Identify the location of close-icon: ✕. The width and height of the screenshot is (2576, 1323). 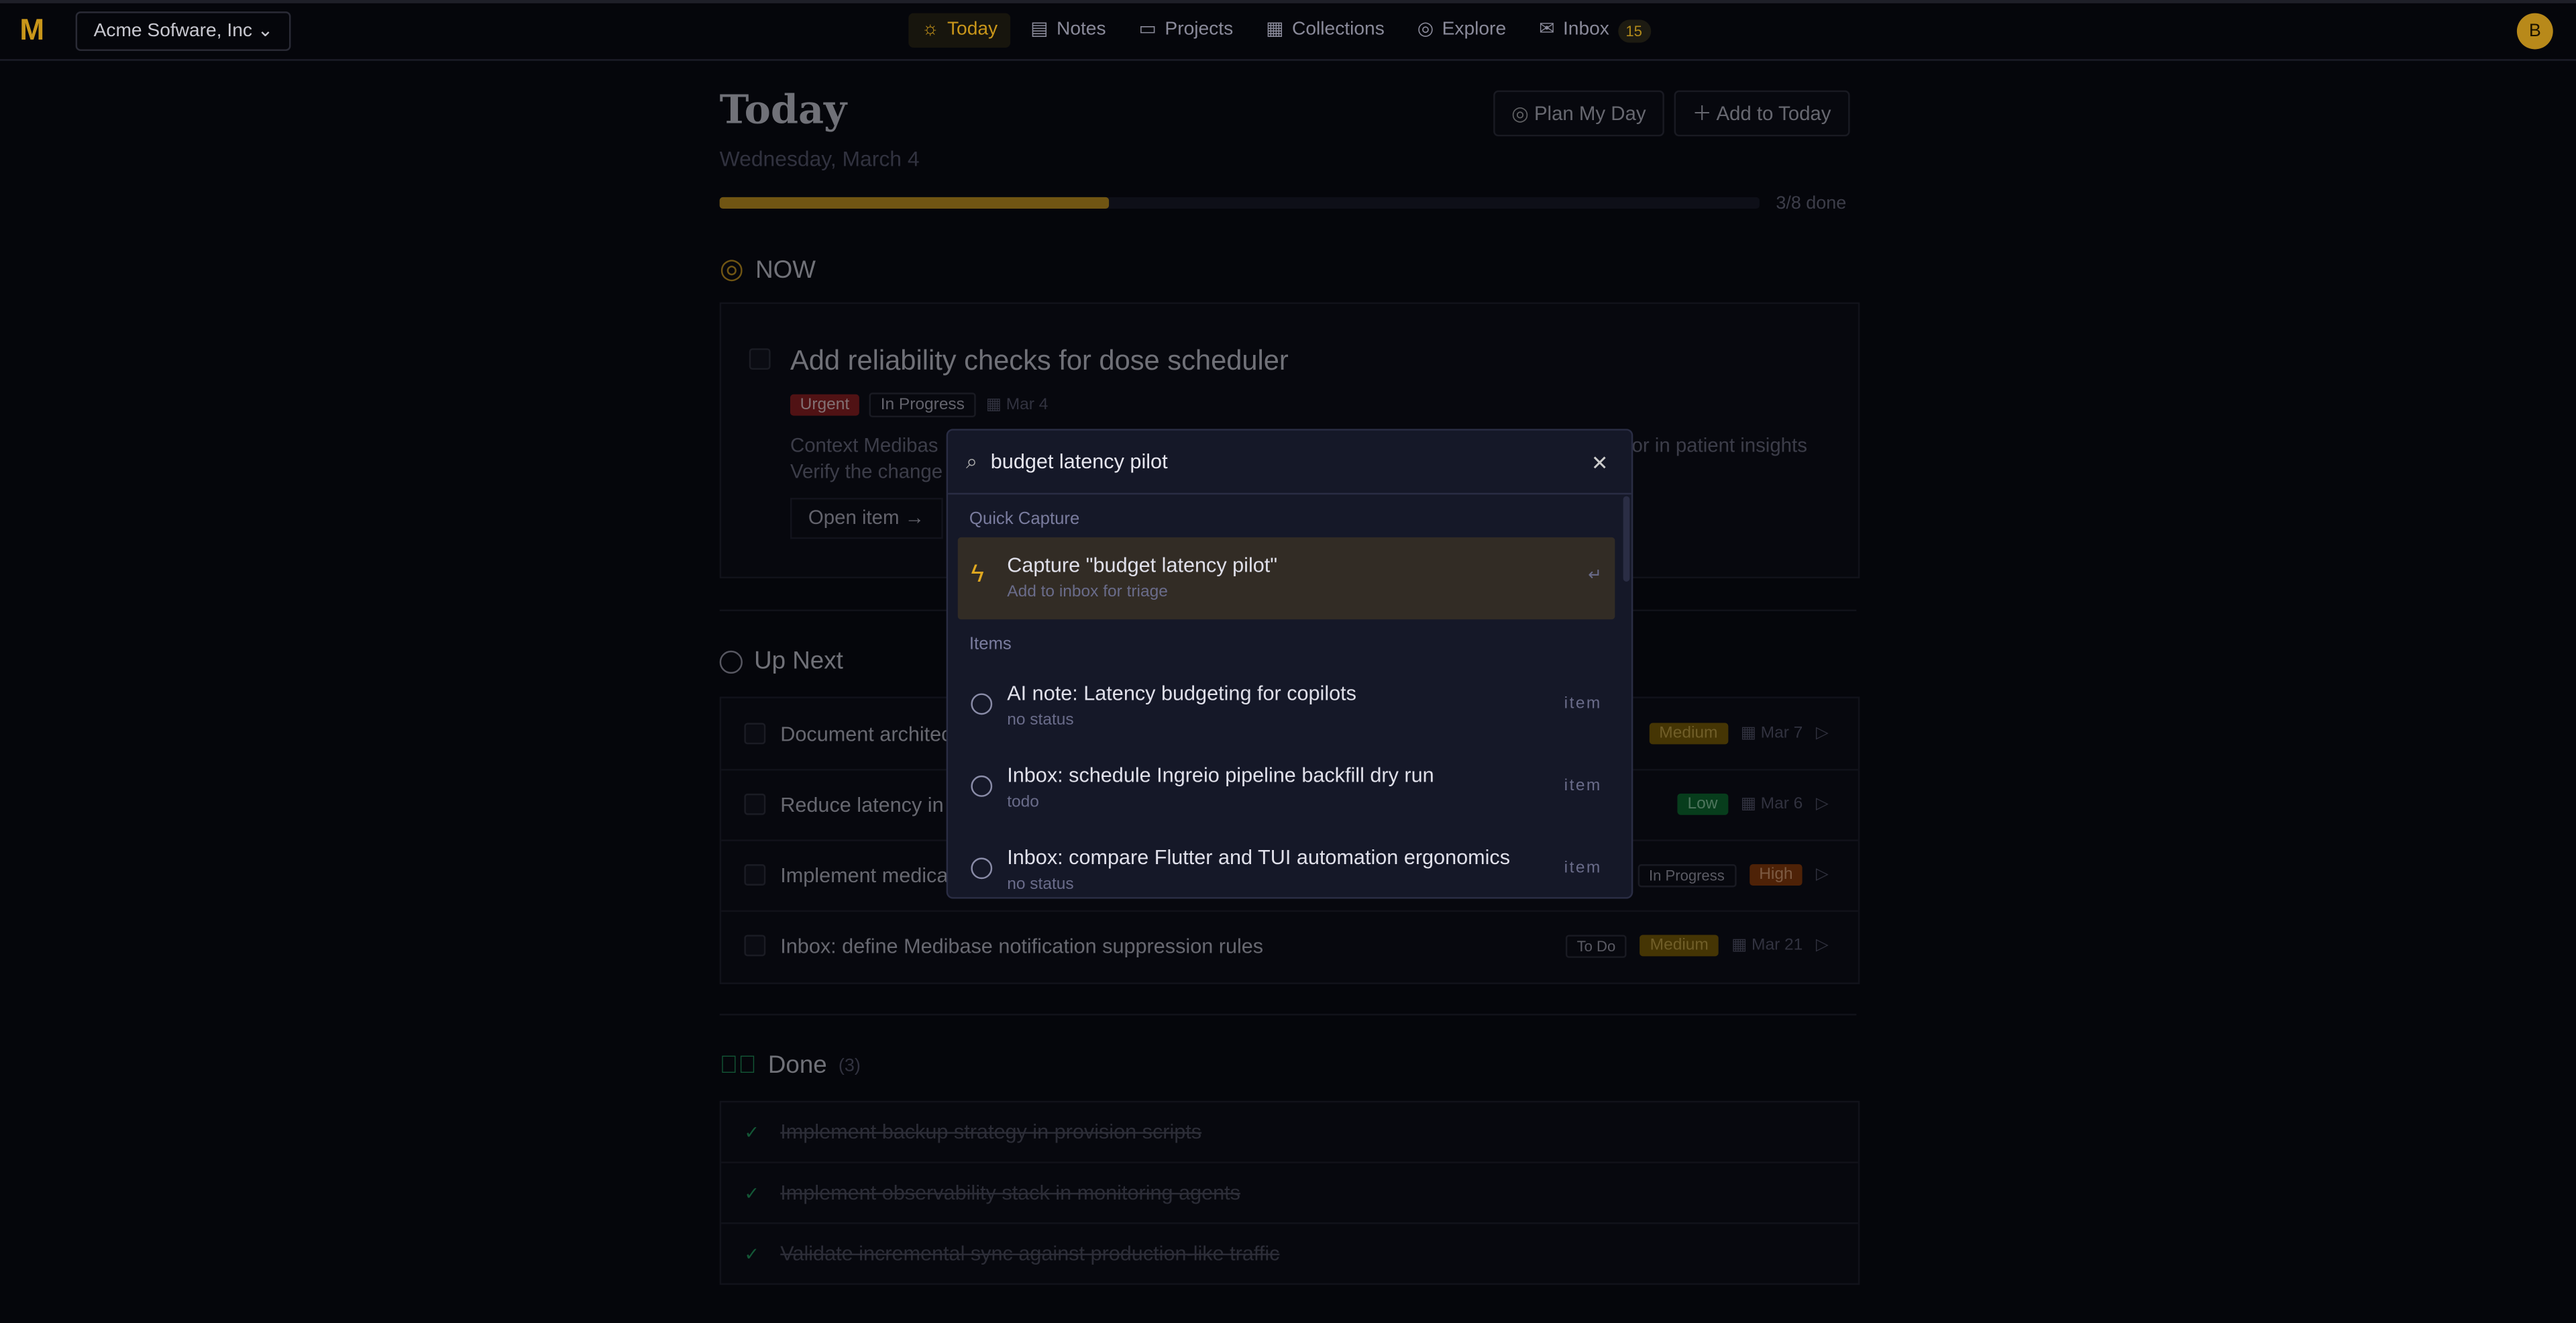
(1600, 462).